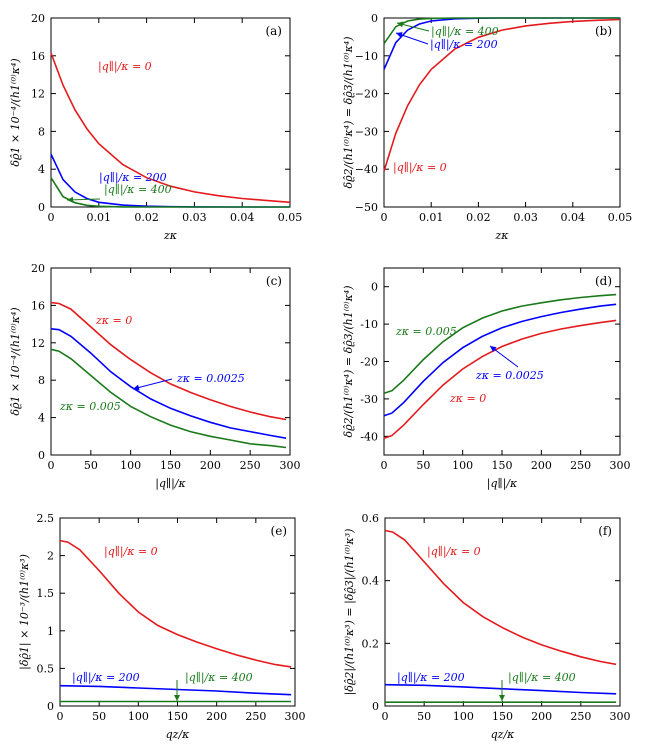 The width and height of the screenshot is (648, 753). Describe the element at coordinates (369, 324) in the screenshot. I see `y-tick-label: -10` at that location.